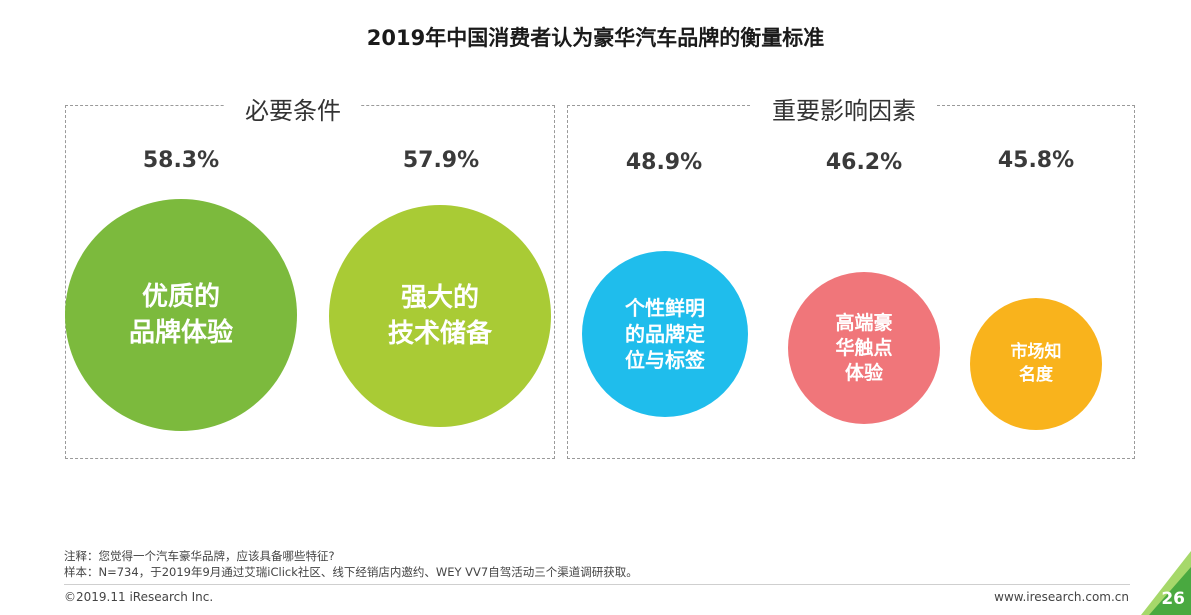  What do you see at coordinates (139, 597) in the screenshot?
I see `copyright-text: ©2019.11 iResearch Inc.` at bounding box center [139, 597].